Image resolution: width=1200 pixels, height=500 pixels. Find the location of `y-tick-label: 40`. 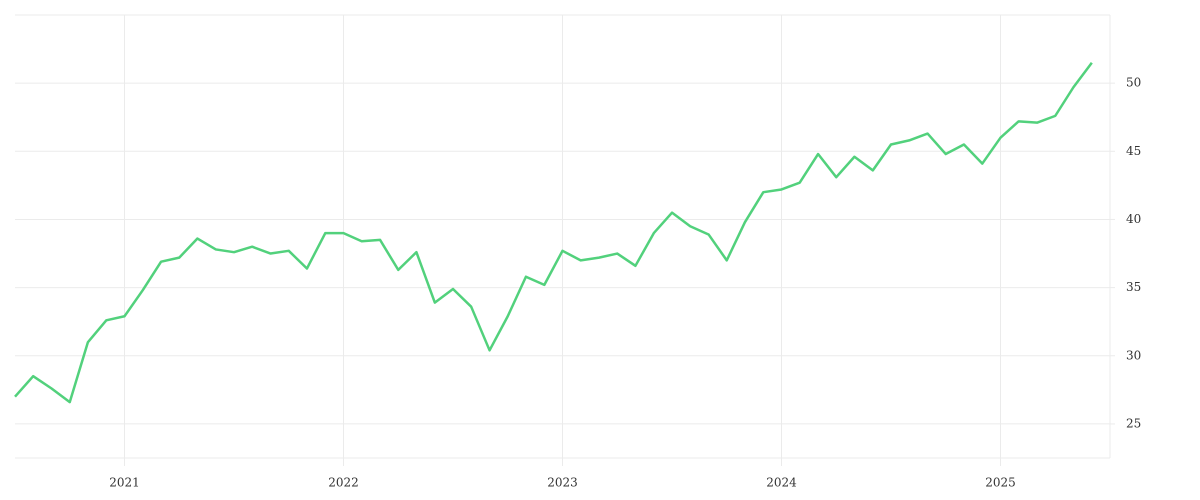

y-tick-label: 40 is located at coordinates (1133, 219).